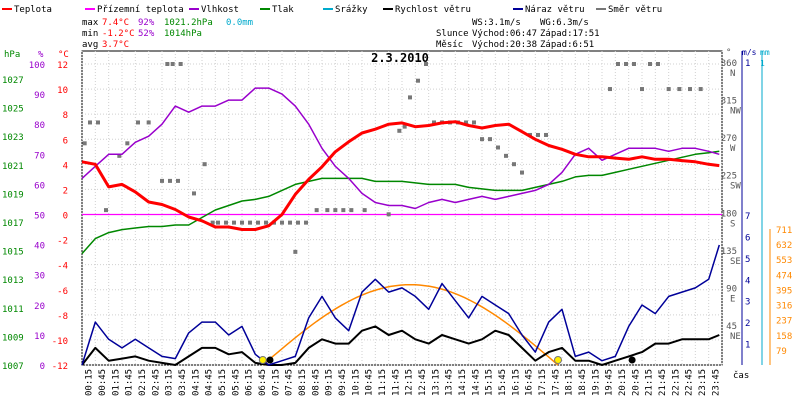 The width and height of the screenshot is (800, 400). I want to click on legend-label: Teplota, so click(33, 10).